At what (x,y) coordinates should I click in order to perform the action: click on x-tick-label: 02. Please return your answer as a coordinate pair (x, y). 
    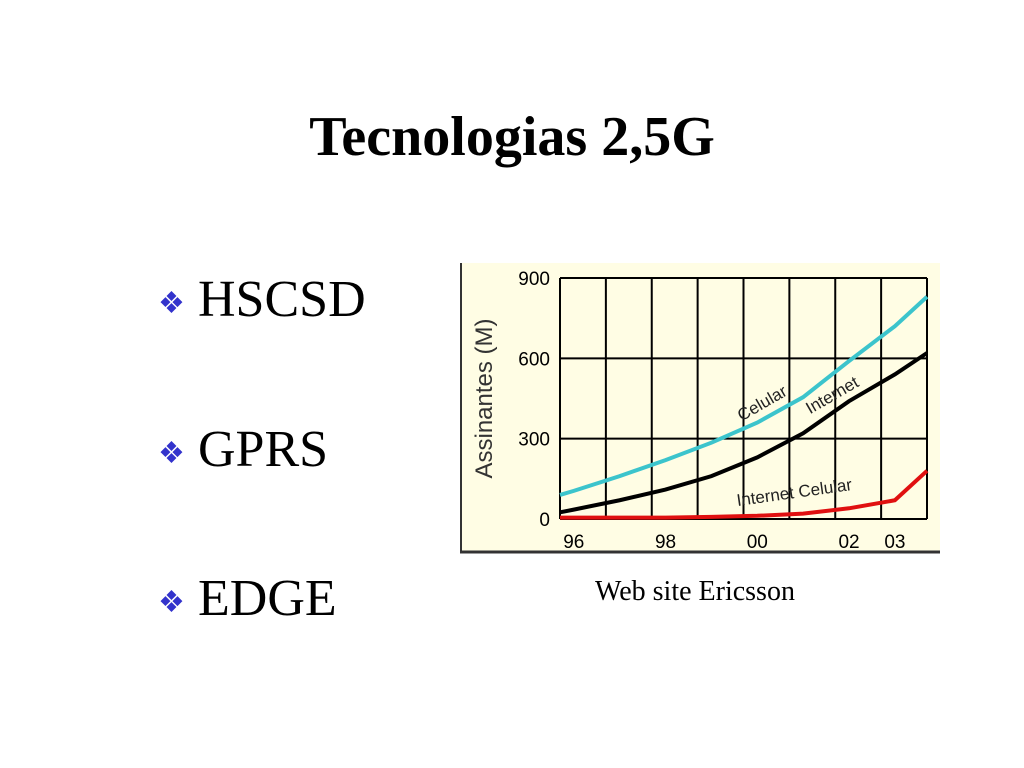
    Looking at the image, I should click on (848, 542).